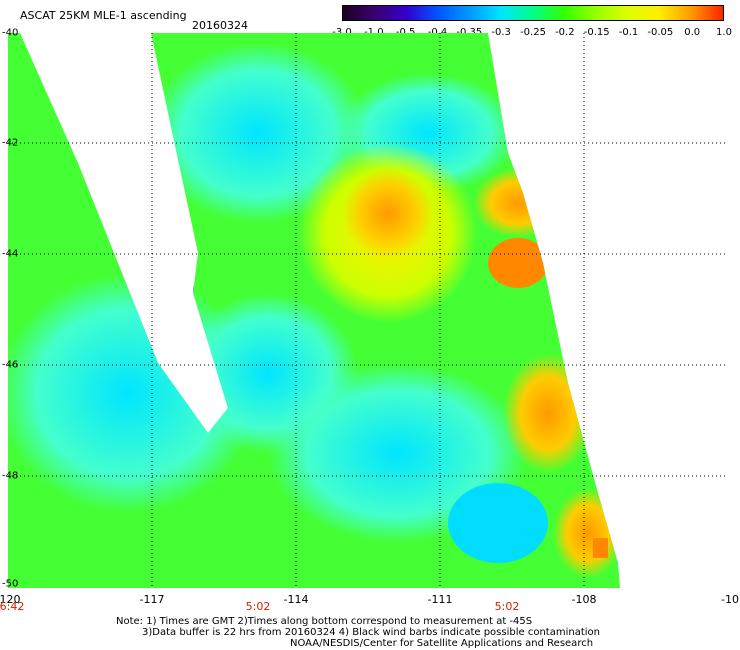  I want to click on x-tick-3: -114, so click(296, 599).